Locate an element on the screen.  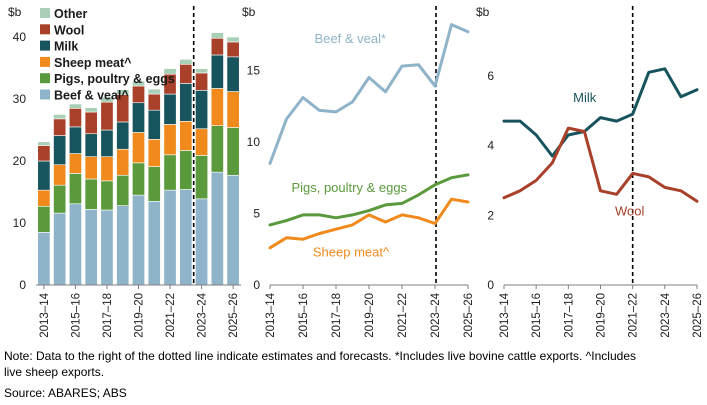
line-series-wool is located at coordinates (600, 164).